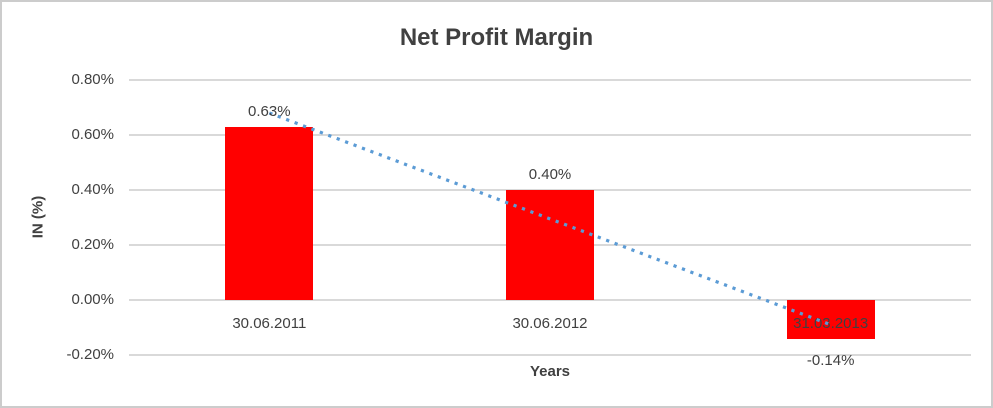 The width and height of the screenshot is (993, 408). Describe the element at coordinates (92, 134) in the screenshot. I see `y-axis-tick-label: 0.60%` at that location.